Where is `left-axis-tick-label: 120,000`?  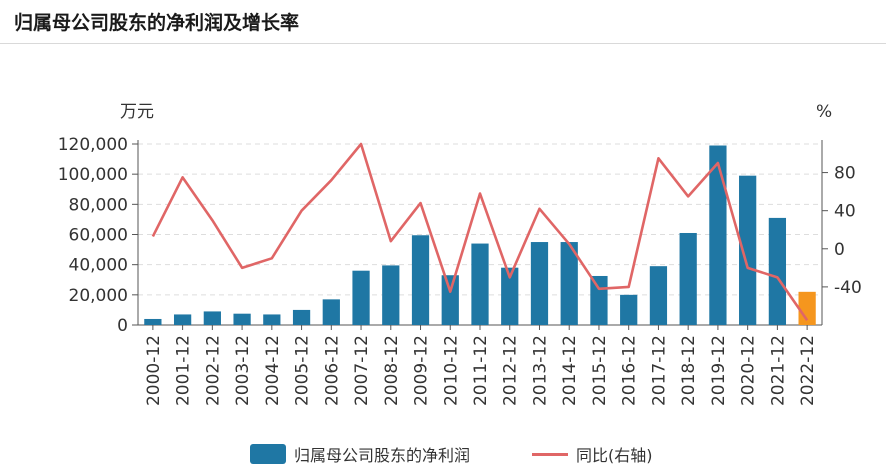 left-axis-tick-label: 120,000 is located at coordinates (93, 145).